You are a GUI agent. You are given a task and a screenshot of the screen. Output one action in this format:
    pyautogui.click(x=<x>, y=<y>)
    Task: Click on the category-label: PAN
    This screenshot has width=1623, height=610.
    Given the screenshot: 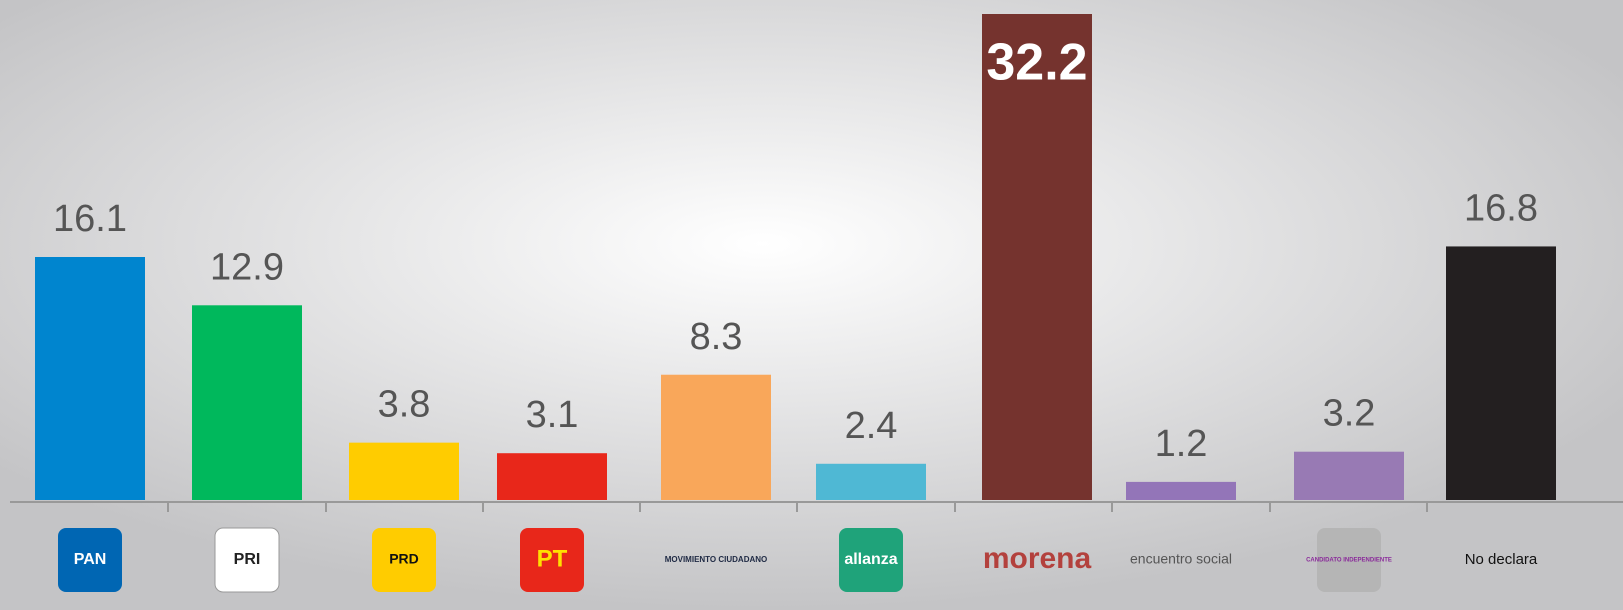 What is the action you would take?
    pyautogui.click(x=90, y=559)
    